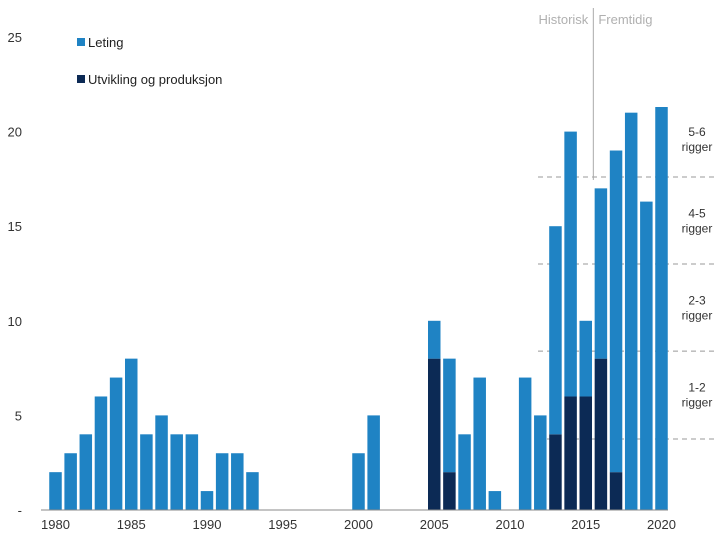 Image resolution: width=718 pixels, height=538 pixels. Describe the element at coordinates (555, 472) in the screenshot. I see `bar-utvikling-2013` at that location.